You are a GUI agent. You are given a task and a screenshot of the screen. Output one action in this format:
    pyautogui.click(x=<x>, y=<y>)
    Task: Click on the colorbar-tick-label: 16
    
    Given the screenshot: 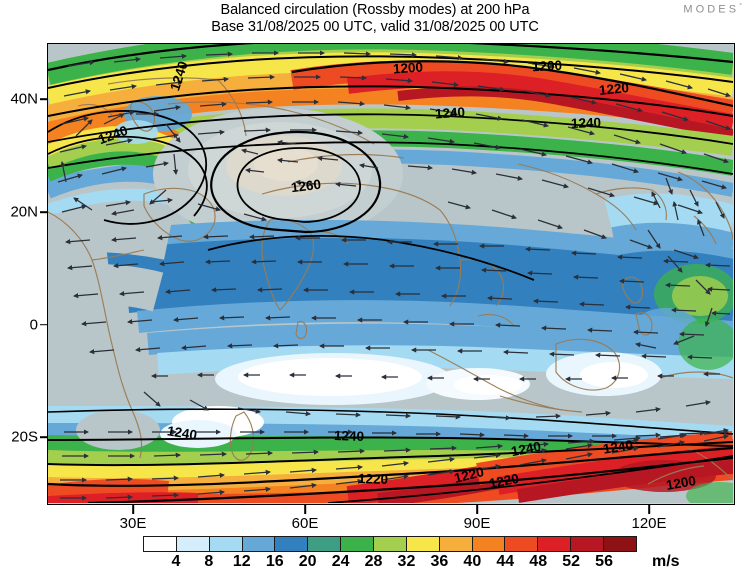 What is the action you would take?
    pyautogui.click(x=274, y=561)
    